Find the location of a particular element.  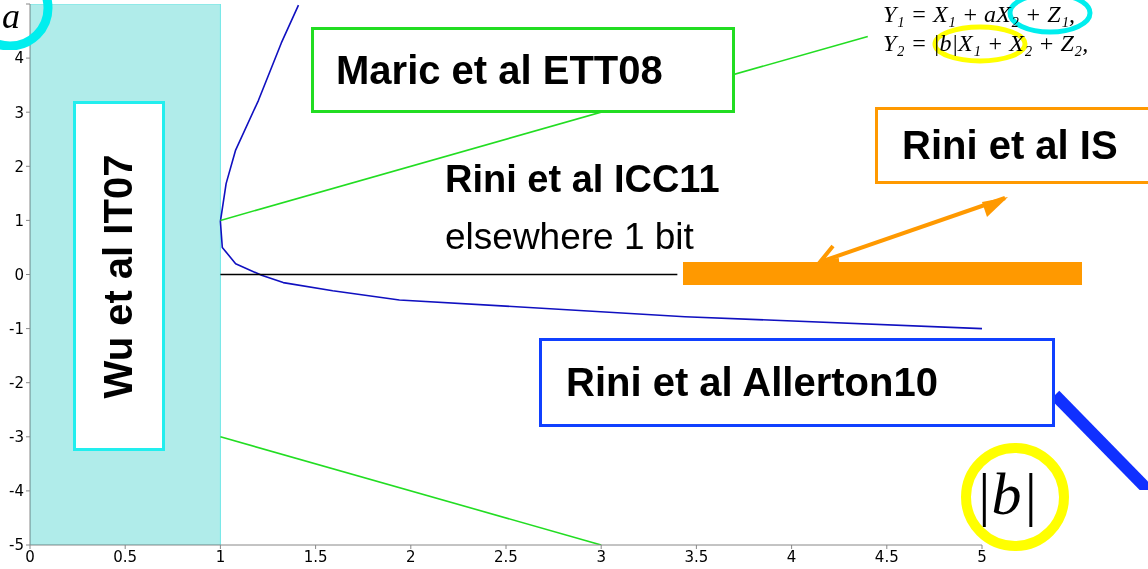

label-box: Wu et al IT07 is located at coordinates (119, 276).